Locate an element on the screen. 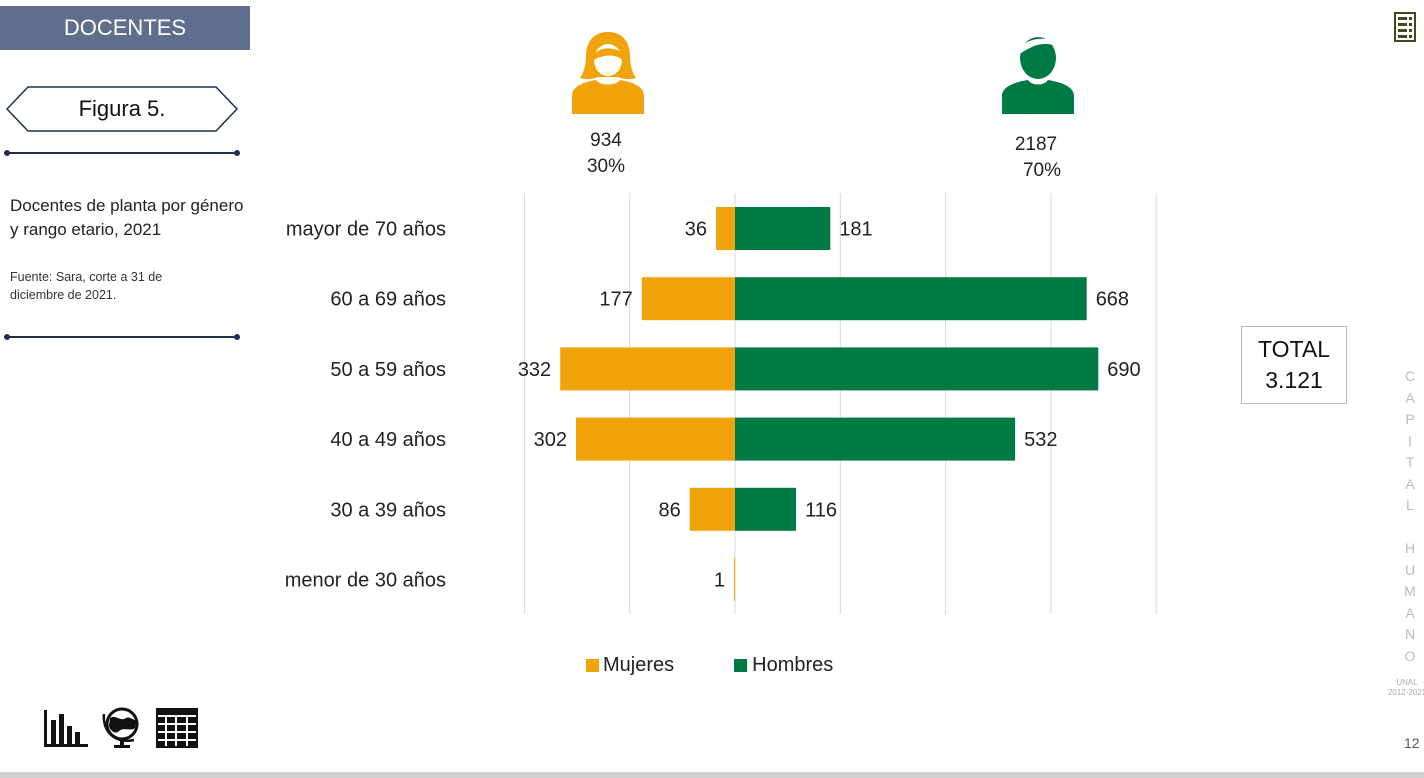  men-summary: 2187 70% is located at coordinates (1036, 158).